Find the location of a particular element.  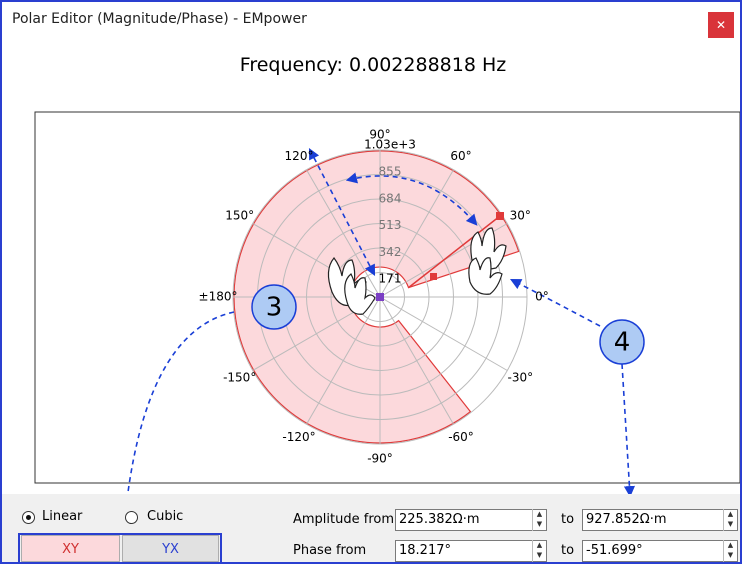

callout-label: 3 is located at coordinates (274, 308).